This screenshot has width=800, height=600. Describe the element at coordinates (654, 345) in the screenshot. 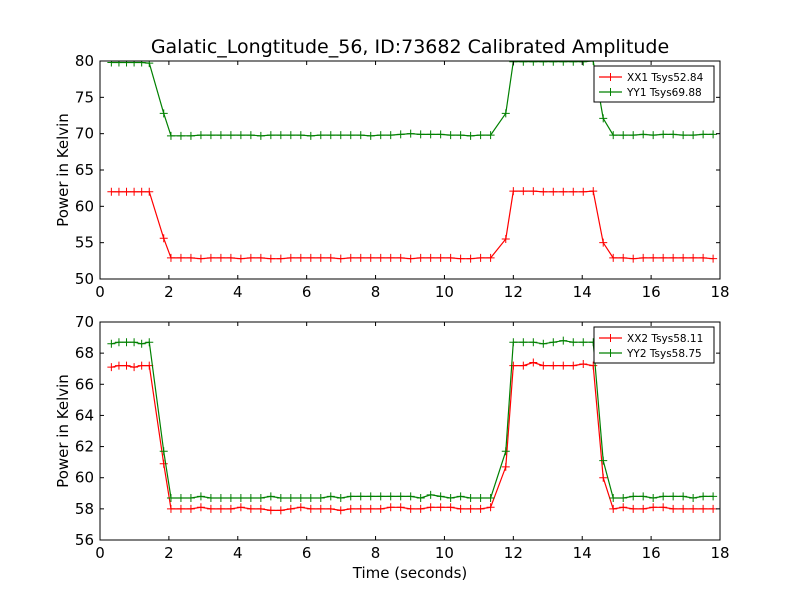

I see `legend-box` at that location.